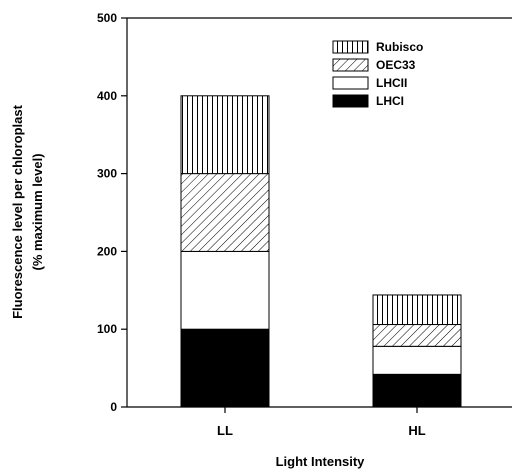 This screenshot has height=471, width=512. Describe the element at coordinates (417, 310) in the screenshot. I see `bar-segment-rubisco-hl` at that location.